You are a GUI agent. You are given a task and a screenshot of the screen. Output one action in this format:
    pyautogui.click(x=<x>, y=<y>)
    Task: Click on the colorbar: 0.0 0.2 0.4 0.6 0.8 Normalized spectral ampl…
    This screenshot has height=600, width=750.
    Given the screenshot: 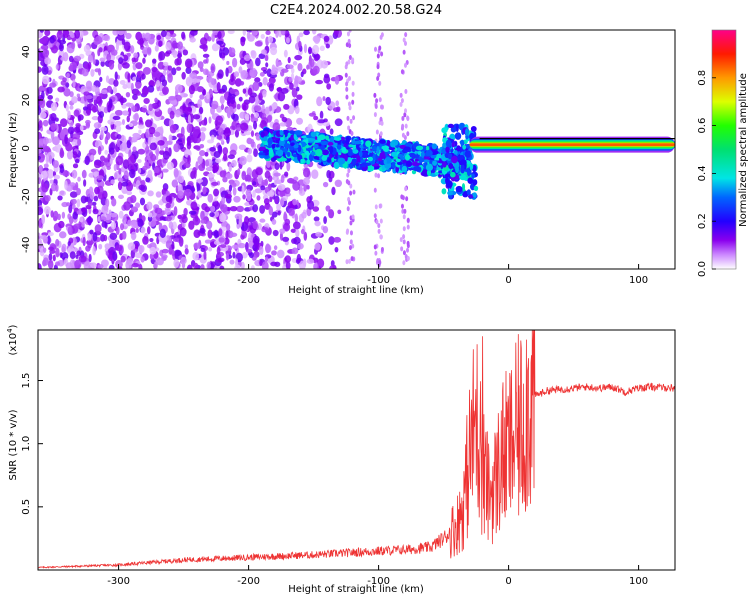 What is the action you would take?
    pyautogui.click(x=723, y=153)
    